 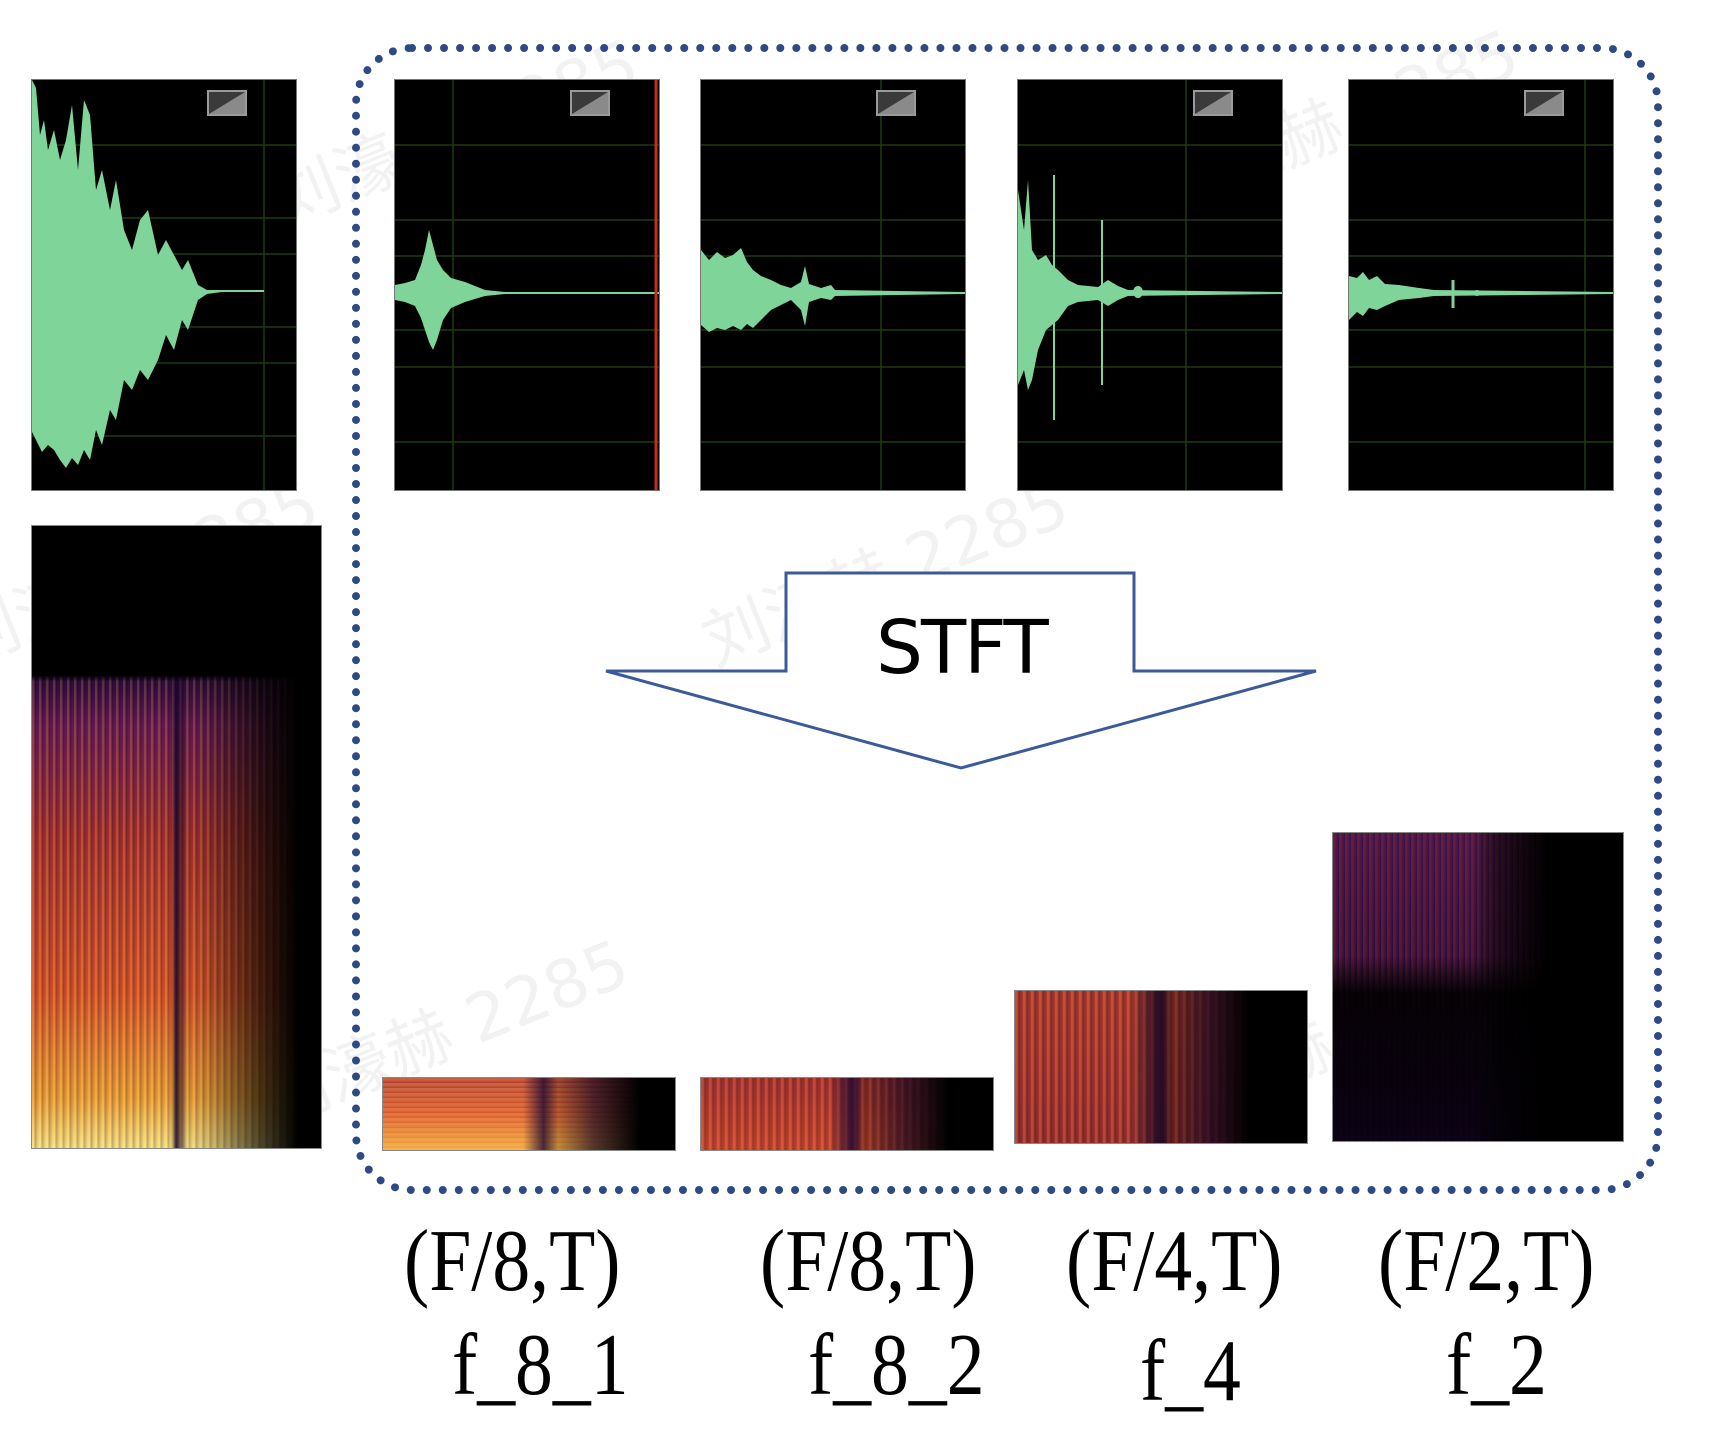 I want to click on shape-label-f_8_2: (F/8,T), so click(x=868, y=1261).